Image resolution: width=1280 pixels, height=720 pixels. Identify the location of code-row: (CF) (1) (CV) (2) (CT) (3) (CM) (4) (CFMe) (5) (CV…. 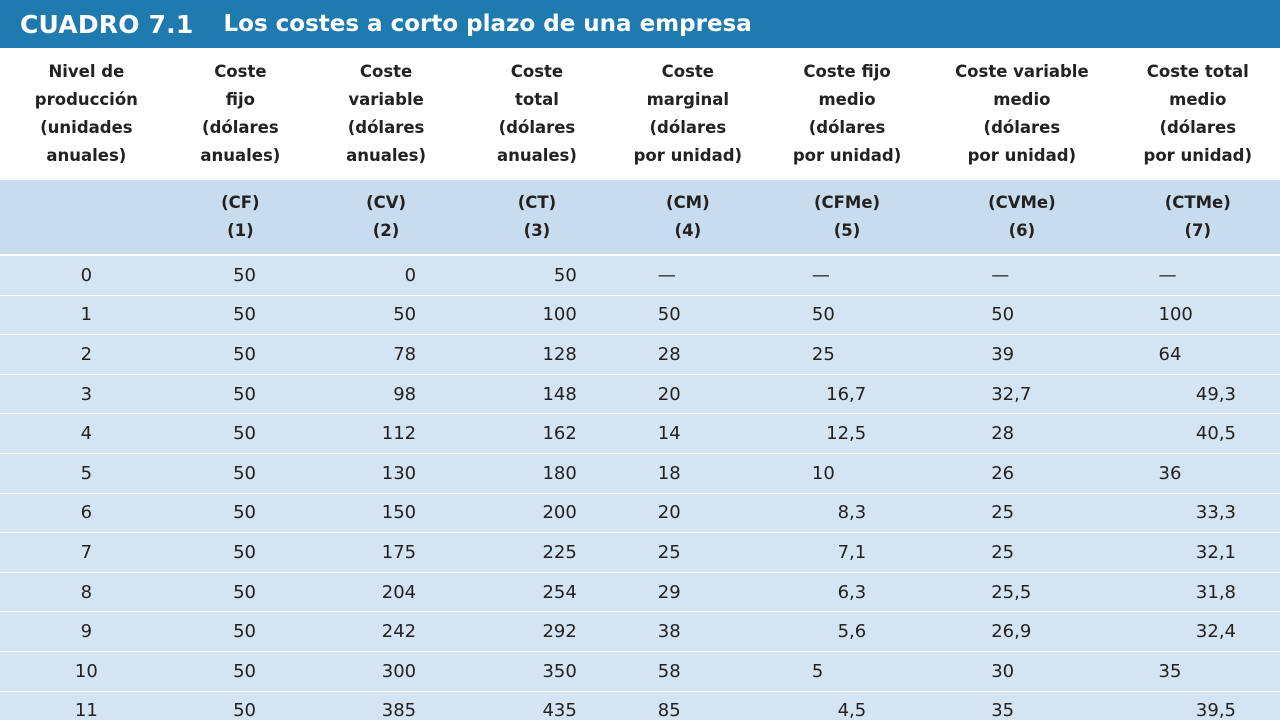
(640, 218).